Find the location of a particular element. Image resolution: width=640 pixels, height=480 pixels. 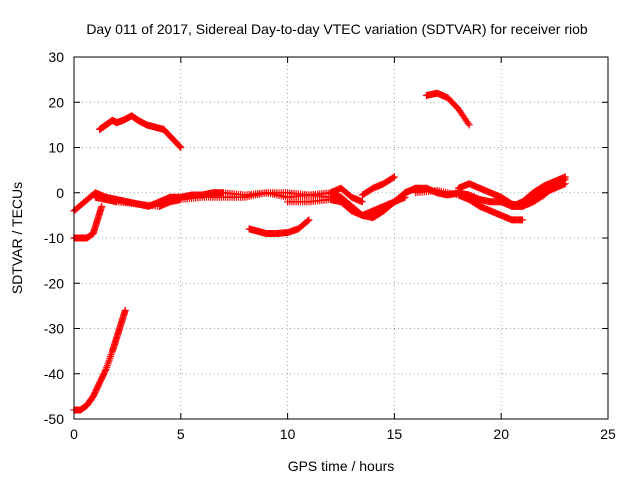

series-arc-high-right is located at coordinates (447, 109).